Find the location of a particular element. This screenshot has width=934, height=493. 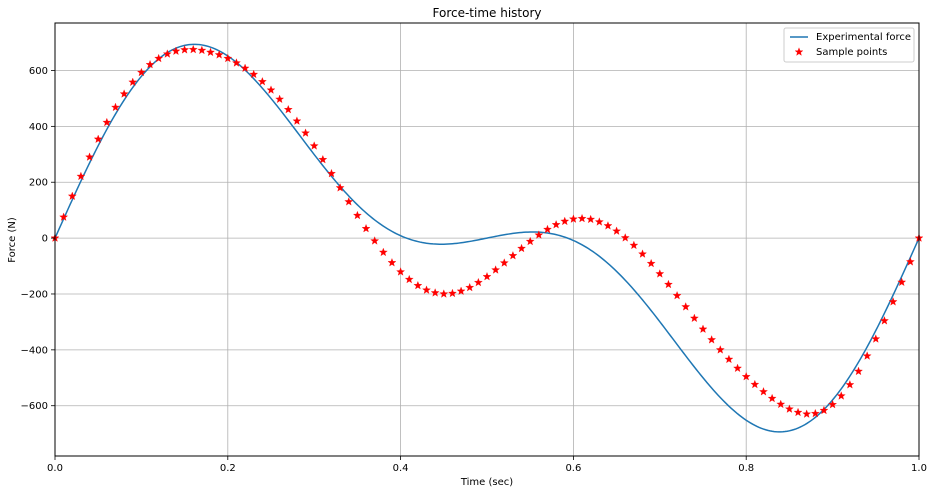

y-axis-label: Force (N) is located at coordinates (12, 240).